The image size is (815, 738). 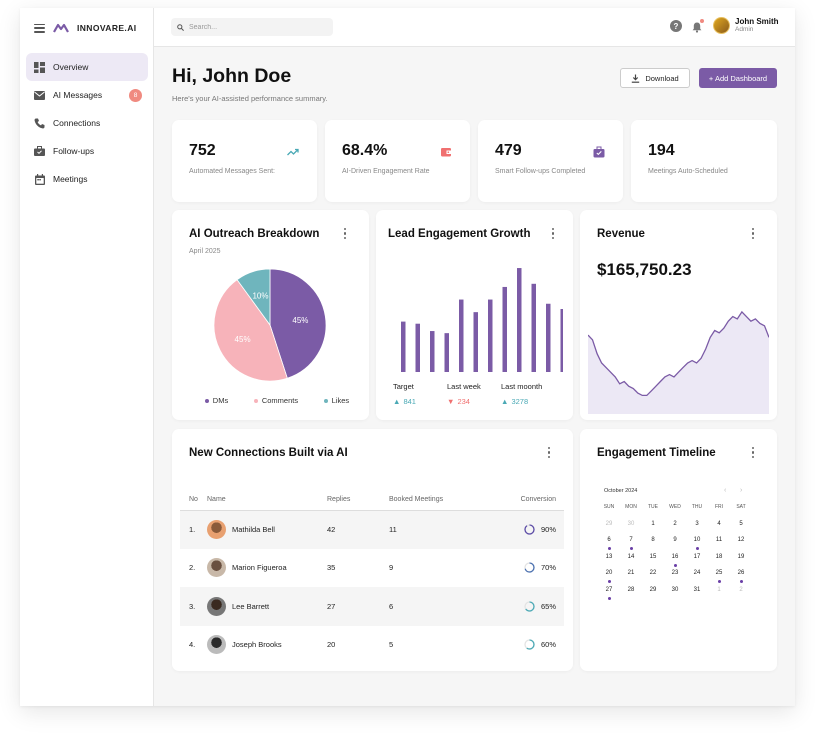 I want to click on weekday-header: TUE, so click(x=653, y=507).